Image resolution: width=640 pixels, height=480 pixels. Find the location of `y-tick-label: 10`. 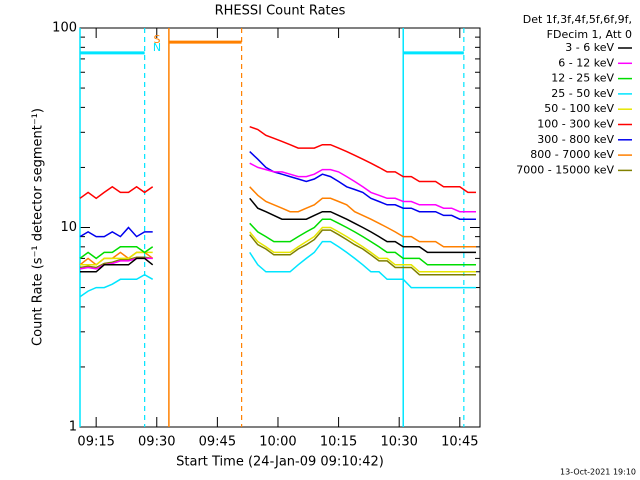

y-tick-label: 10 is located at coordinates (68, 227).